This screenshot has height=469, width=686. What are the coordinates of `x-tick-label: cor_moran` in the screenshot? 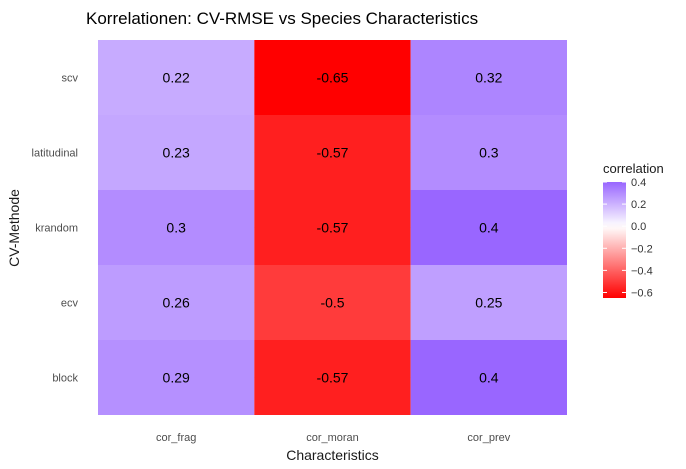 It's located at (332, 438).